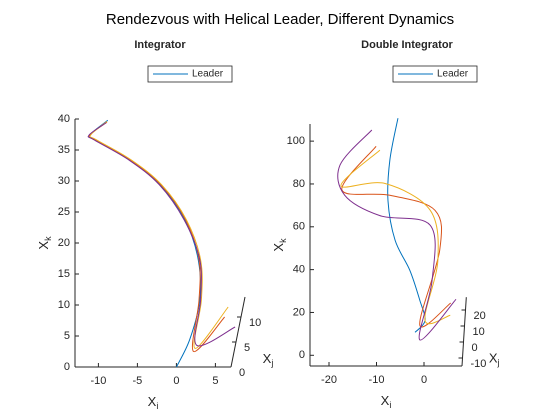  What do you see at coordinates (64, 150) in the screenshot?
I see `z-tick-label: 35` at bounding box center [64, 150].